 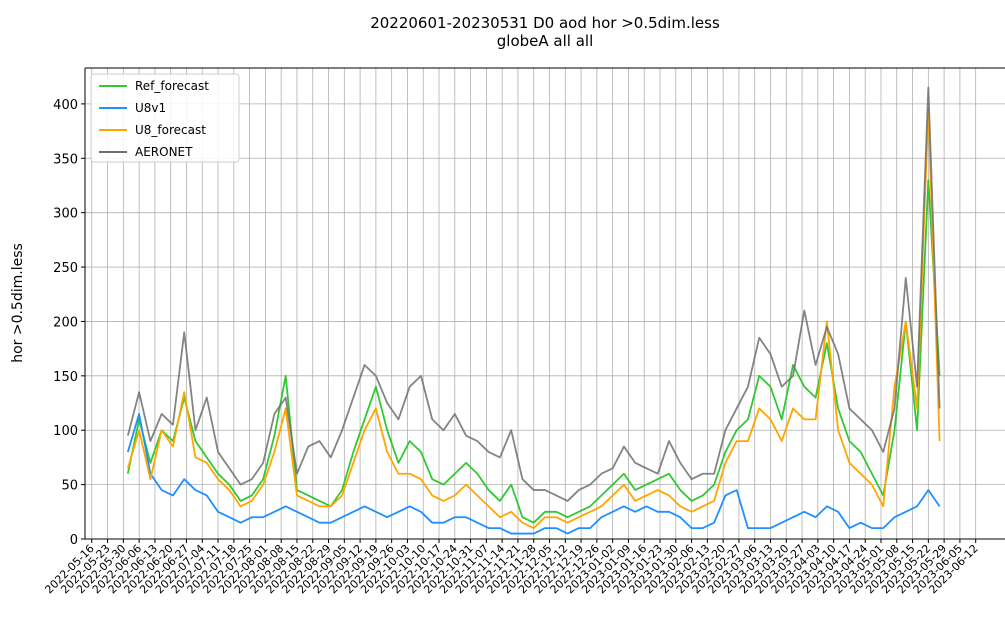 What do you see at coordinates (150, 108) in the screenshot?
I see `legend-label: U8v1` at bounding box center [150, 108].